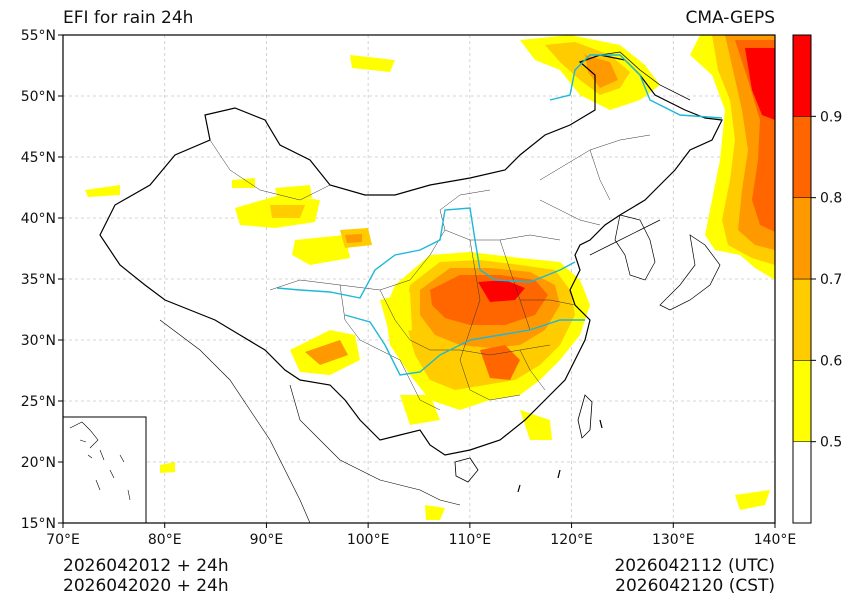 The height and width of the screenshot is (608, 860). What do you see at coordinates (267, 540) in the screenshot?
I see `lon-tick-label: 90°E` at bounding box center [267, 540].